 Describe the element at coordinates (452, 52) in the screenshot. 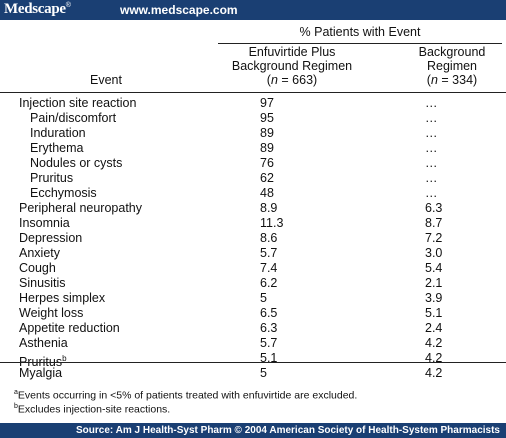

I see `col2-line1: Background` at that location.